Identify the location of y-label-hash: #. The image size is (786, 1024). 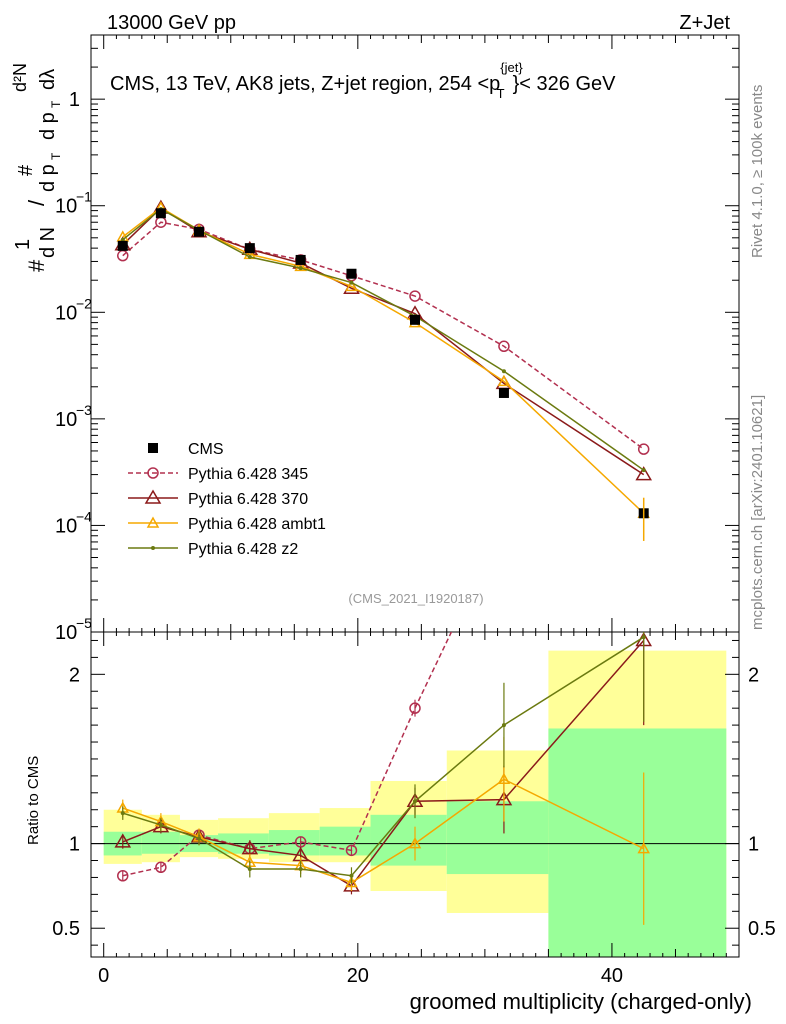
(36, 265).